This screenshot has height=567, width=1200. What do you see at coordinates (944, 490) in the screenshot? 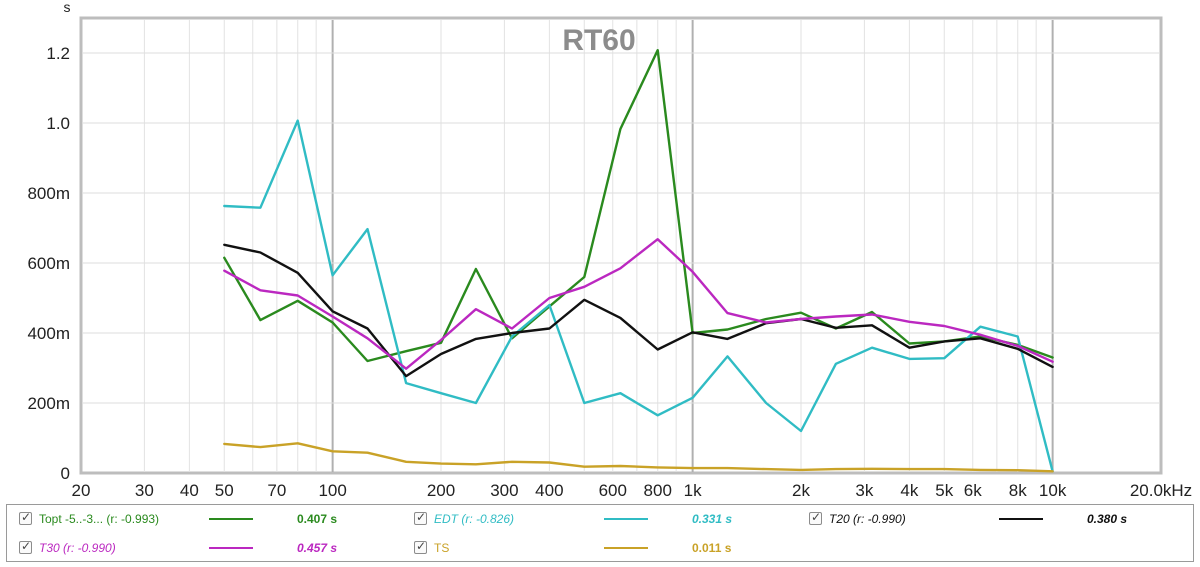
I see `x-tick-label: 5k` at bounding box center [944, 490].